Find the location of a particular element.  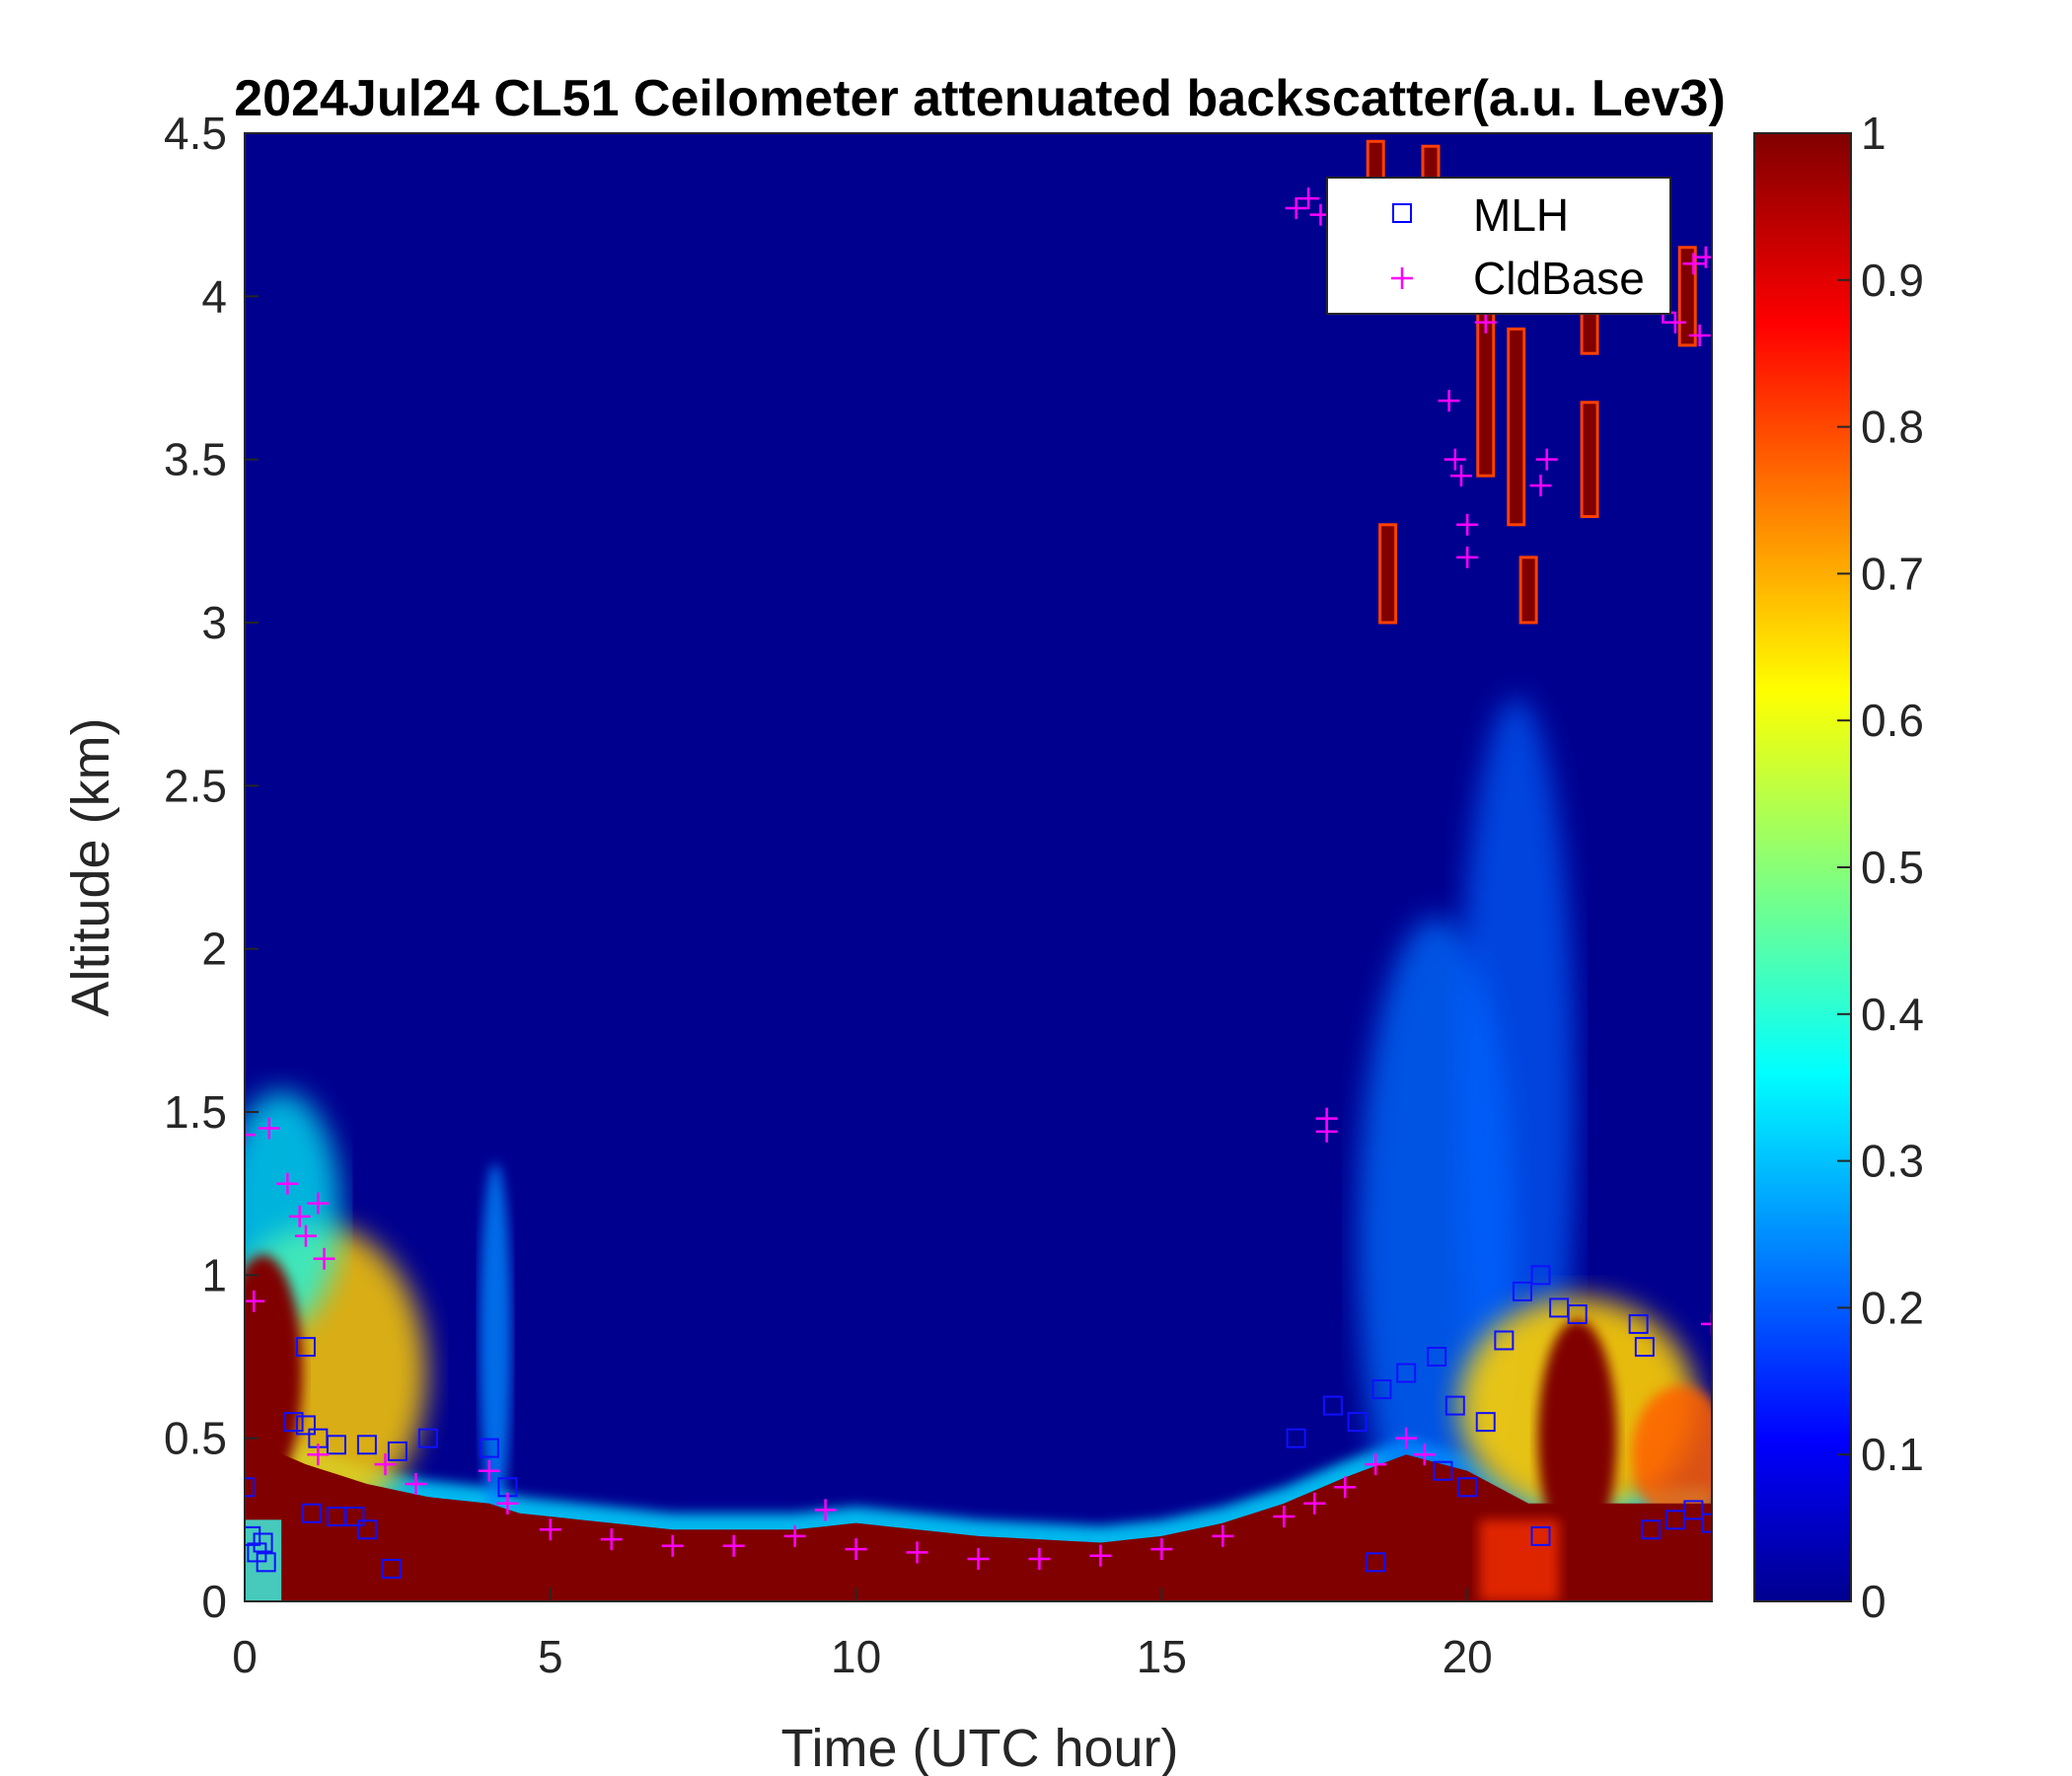

x-tick-label: 20 is located at coordinates (1468, 1657).